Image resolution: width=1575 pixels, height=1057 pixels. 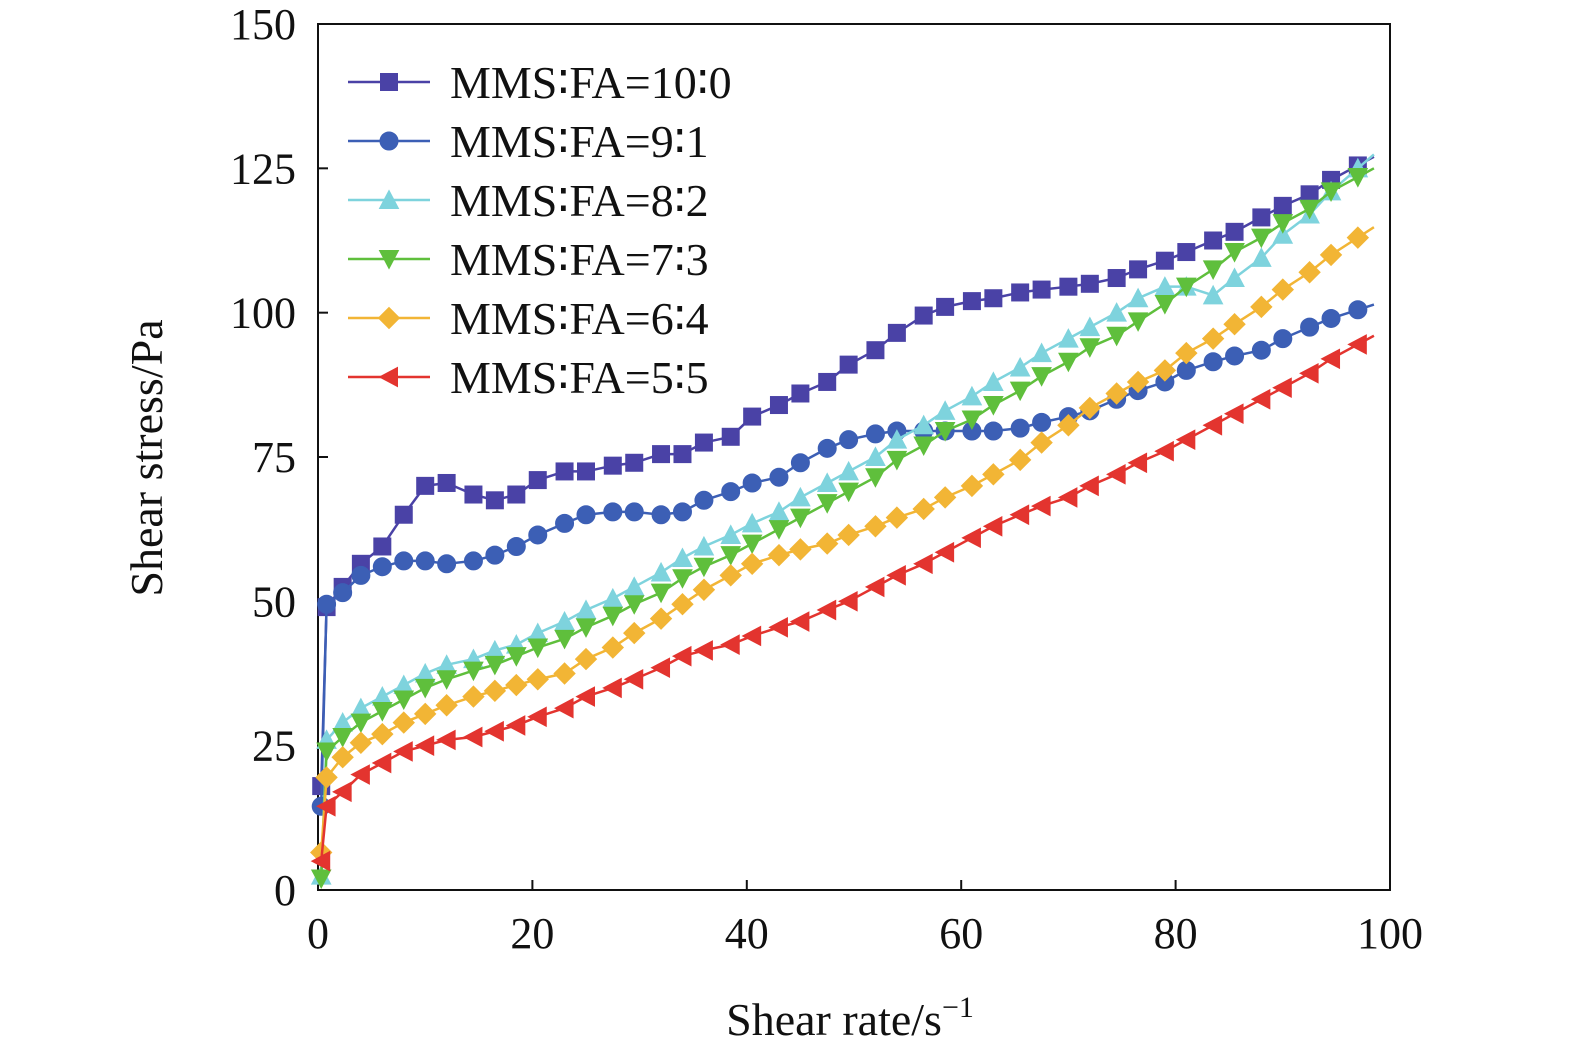 What do you see at coordinates (579, 318) in the screenshot?
I see `legend-label: MMS∶FA=6∶4` at bounding box center [579, 318].